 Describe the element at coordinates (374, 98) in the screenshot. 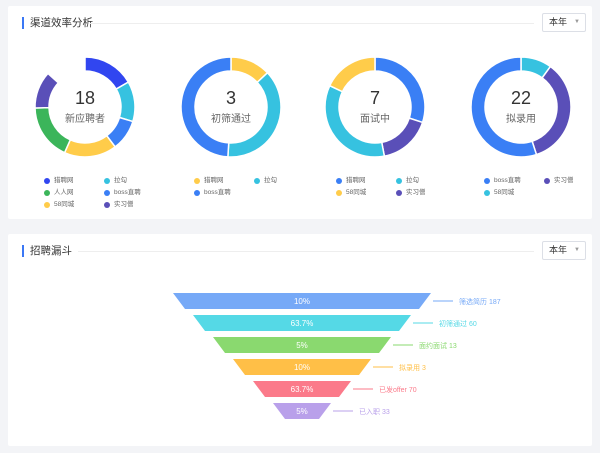

I see `donut-value: 7` at that location.